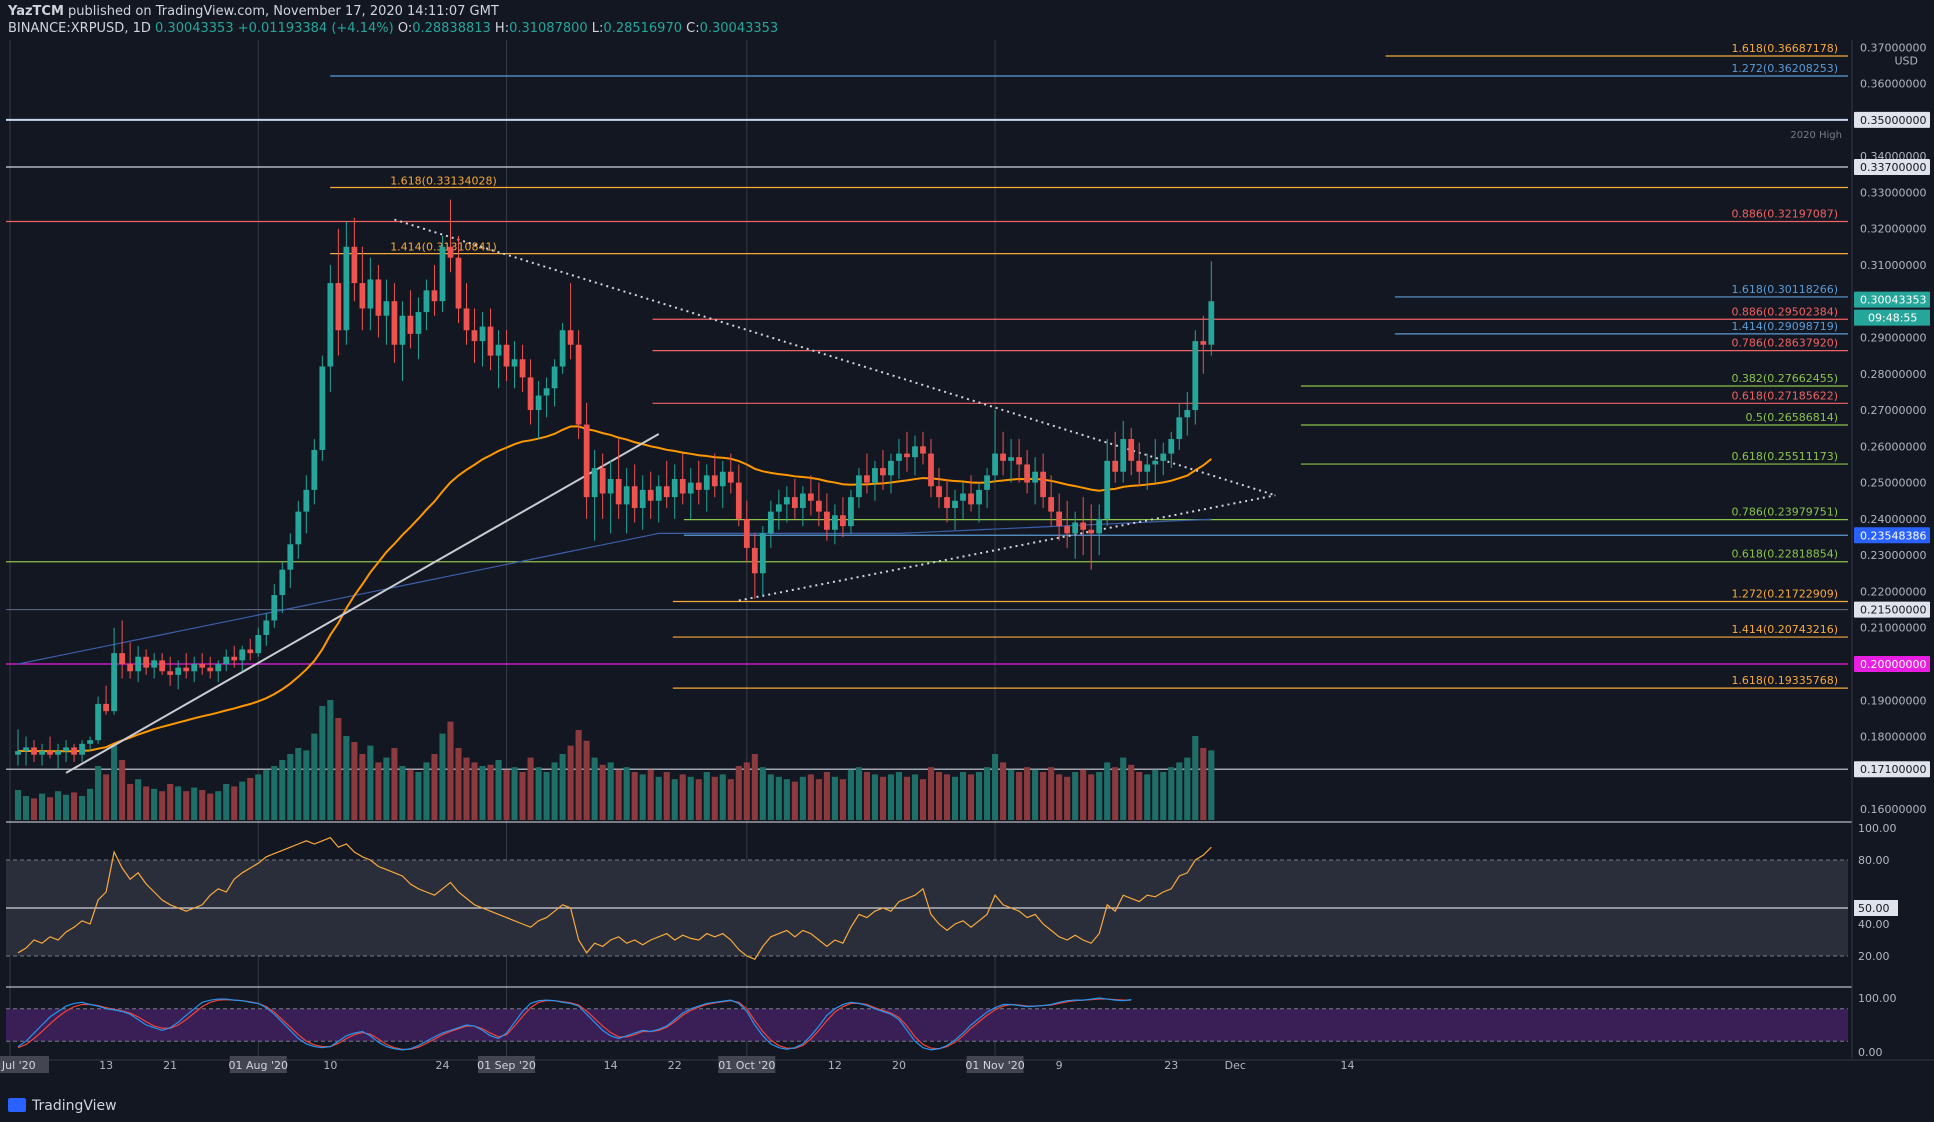  What do you see at coordinates (1870, 1052) in the screenshot?
I see `stoch-axis-label: 0.00` at bounding box center [1870, 1052].